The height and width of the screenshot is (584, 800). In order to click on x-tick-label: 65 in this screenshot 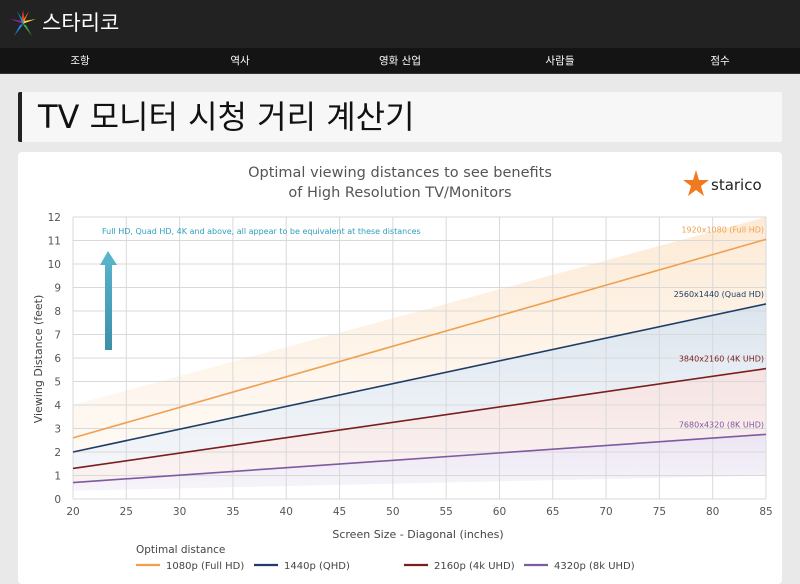, I will do `click(552, 512)`.